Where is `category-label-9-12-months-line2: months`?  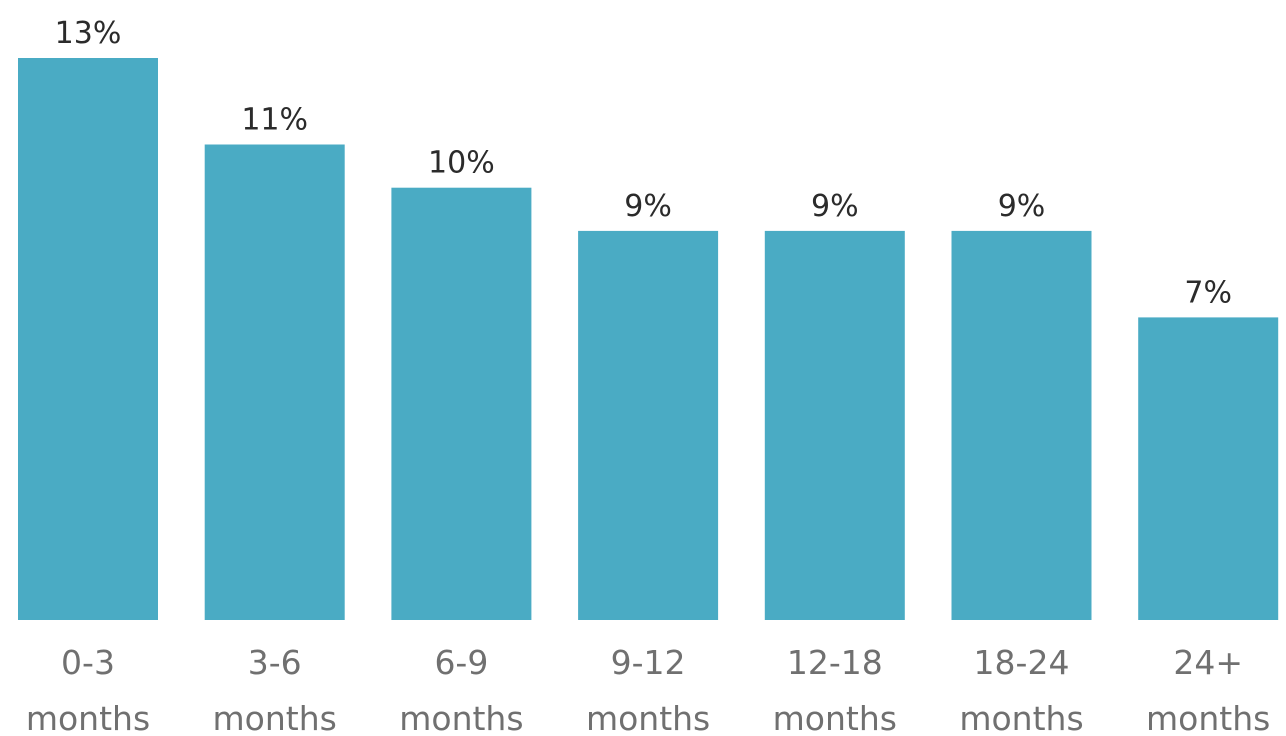
category-label-9-12-months-line2: months is located at coordinates (648, 717).